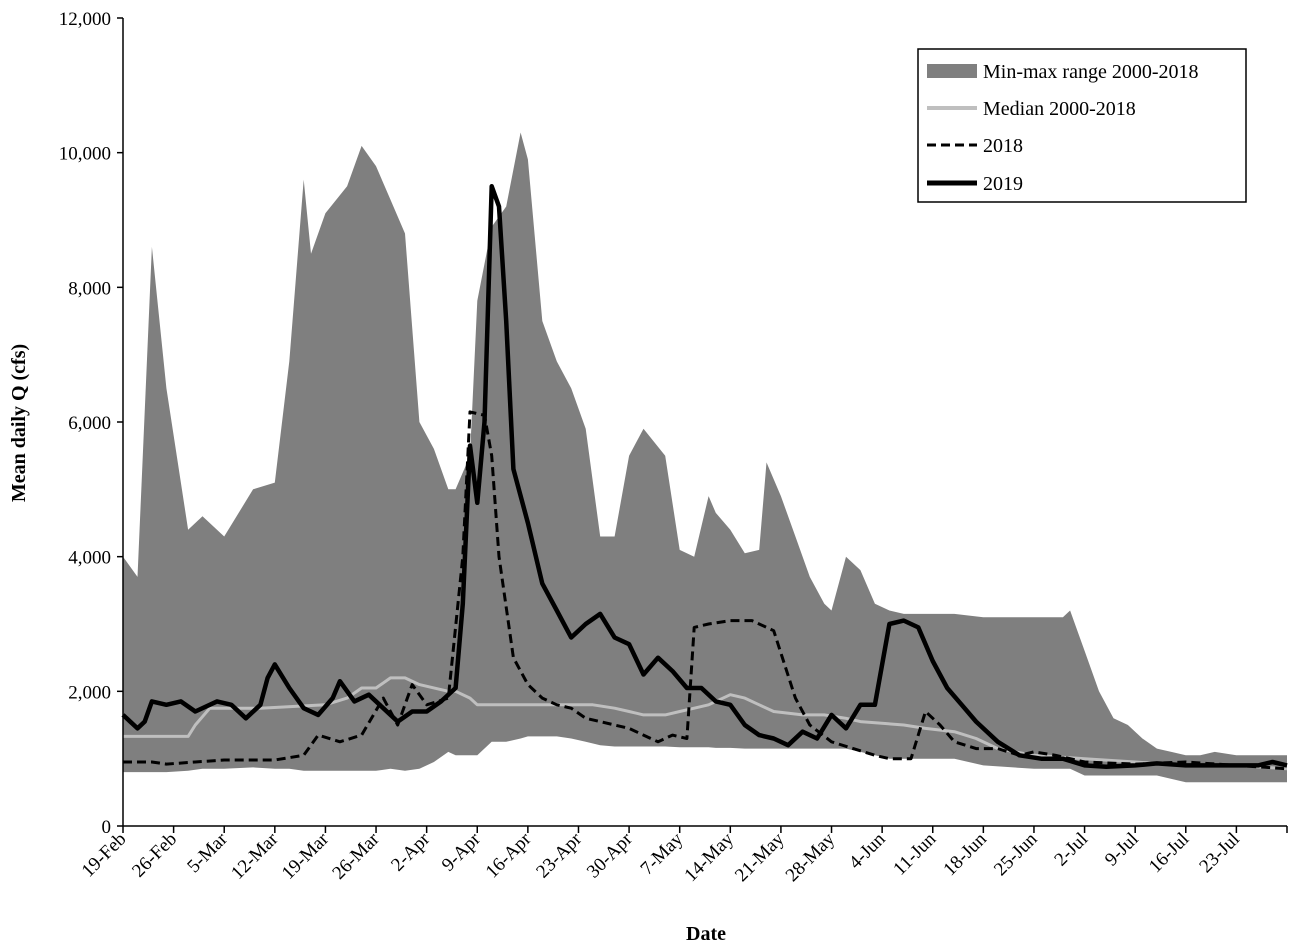 The height and width of the screenshot is (947, 1297). Describe the element at coordinates (410, 851) in the screenshot. I see `x-tick-label: 2-Apr` at that location.